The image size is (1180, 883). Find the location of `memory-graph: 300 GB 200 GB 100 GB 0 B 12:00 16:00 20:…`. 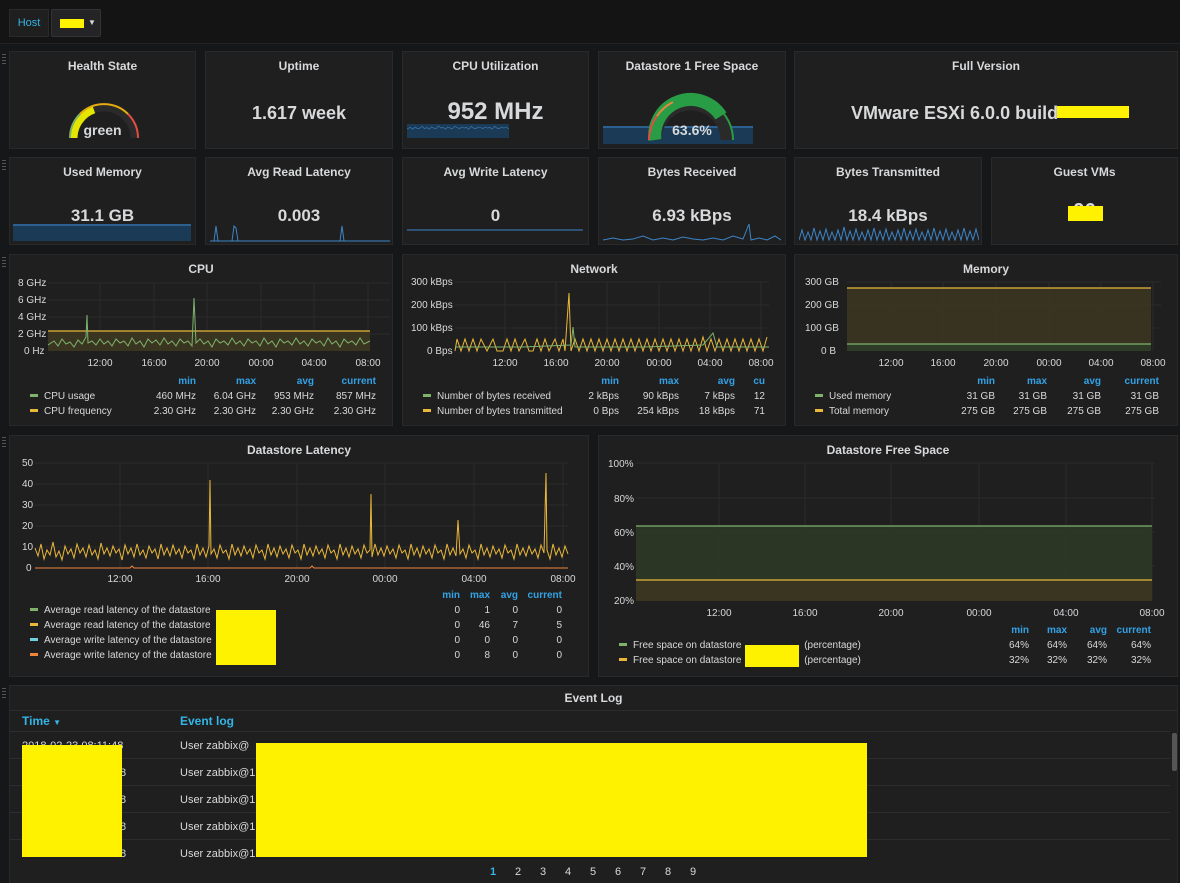

memory-graph: 300 GB 200 GB 100 GB 0 B 12:00 16:00 20:… is located at coordinates (985, 323).